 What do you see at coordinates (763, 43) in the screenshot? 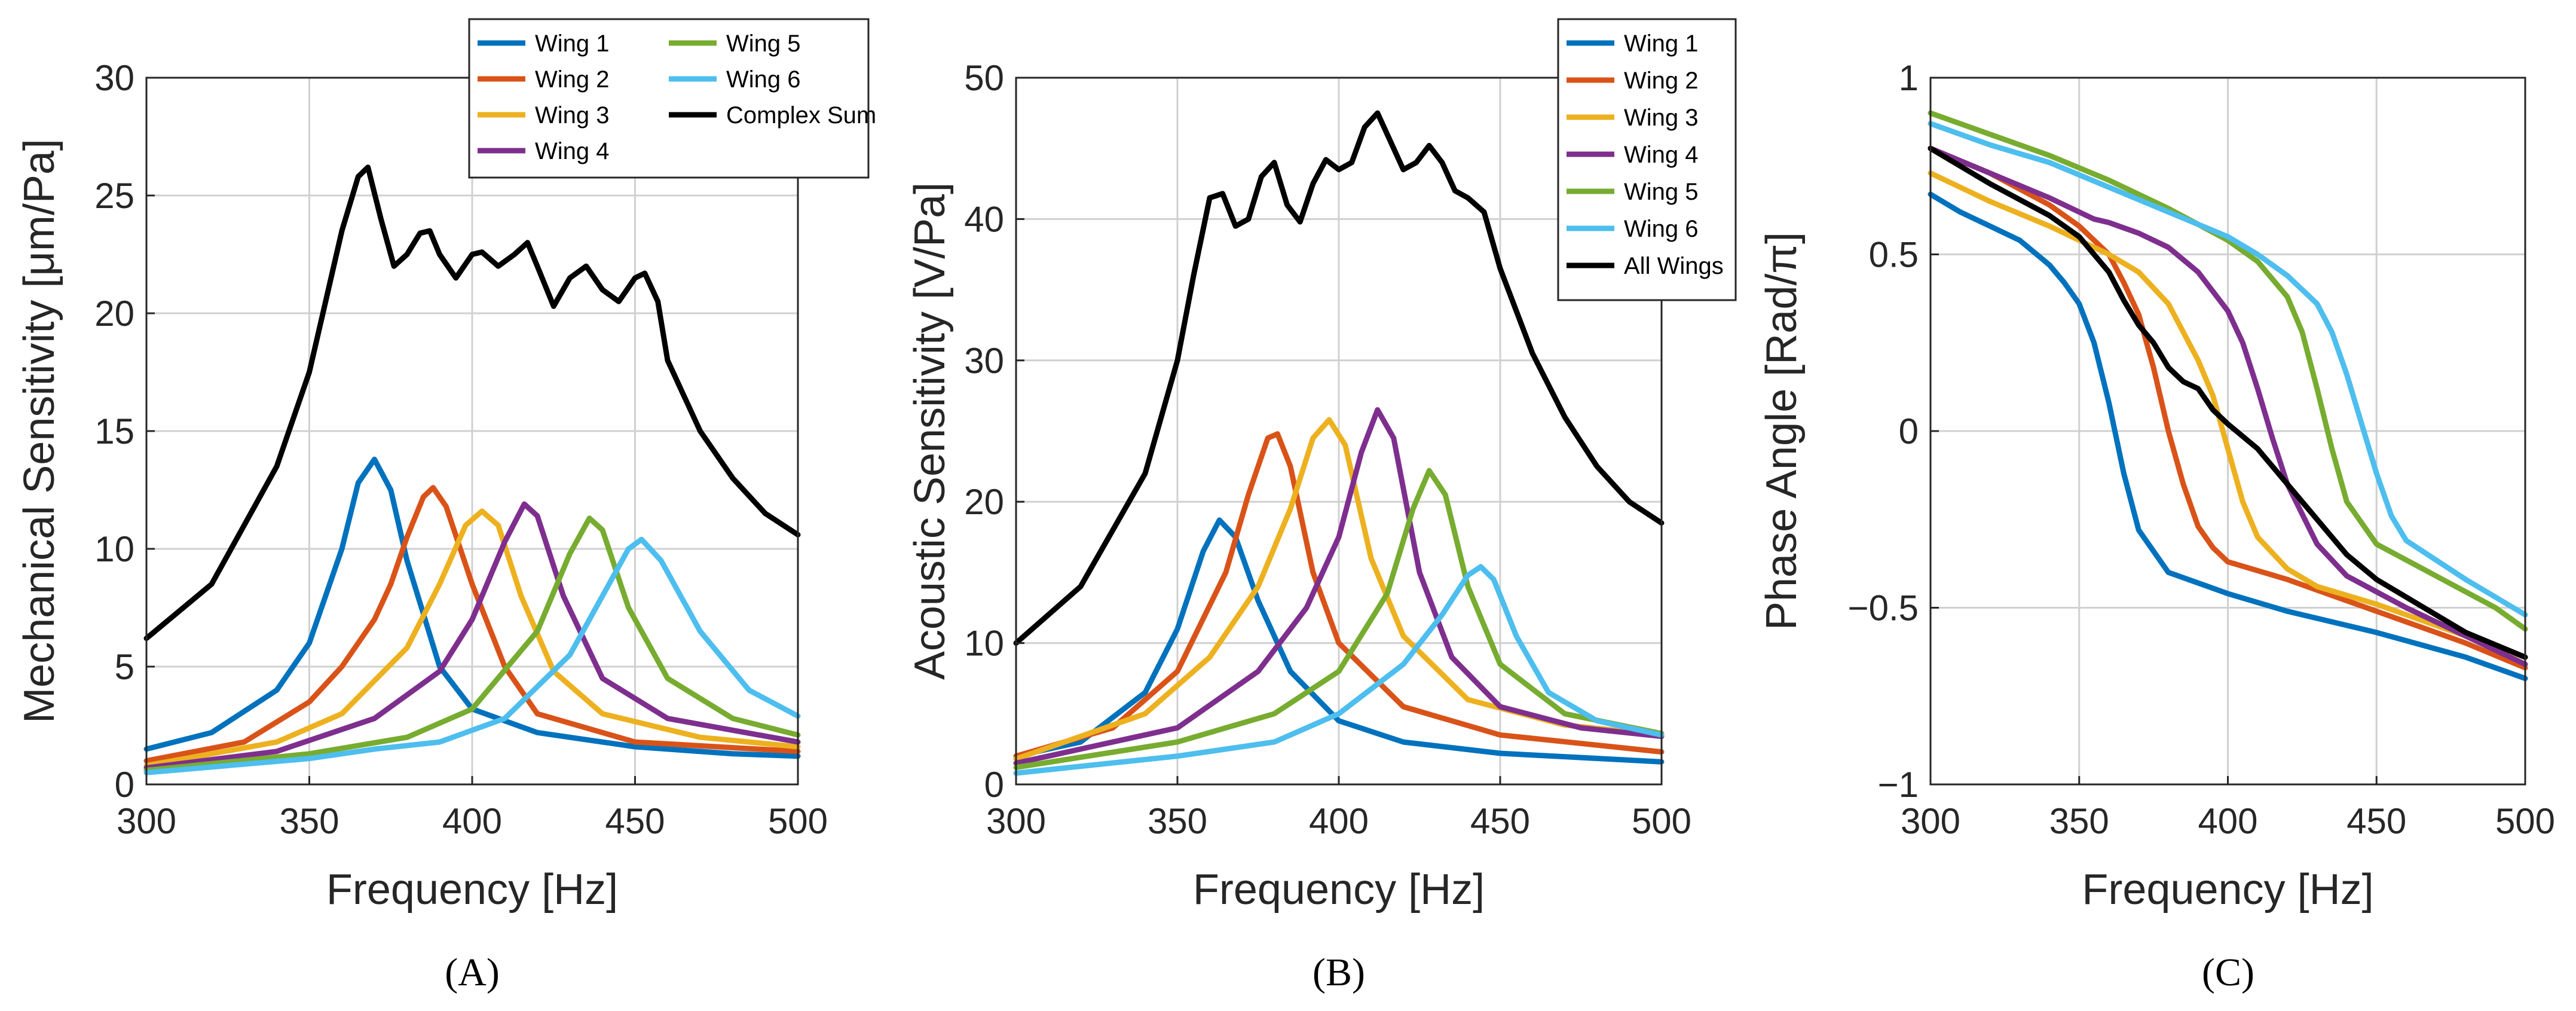
I see `panel-a-legend-label-wing-5: Wing 5` at bounding box center [763, 43].